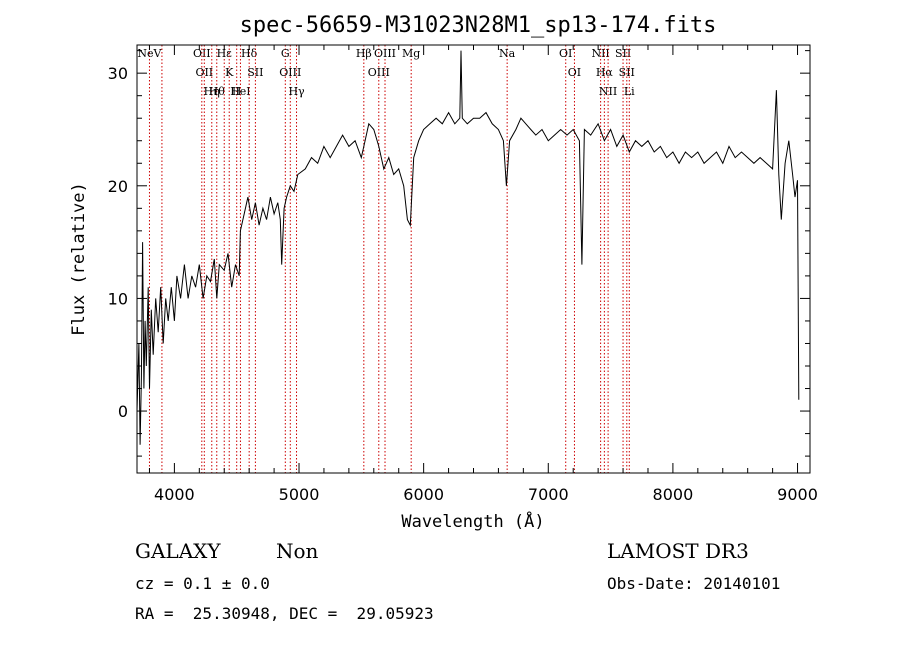 The image size is (900, 649). What do you see at coordinates (299, 494) in the screenshot?
I see `x-tick-label: 5000` at bounding box center [299, 494].